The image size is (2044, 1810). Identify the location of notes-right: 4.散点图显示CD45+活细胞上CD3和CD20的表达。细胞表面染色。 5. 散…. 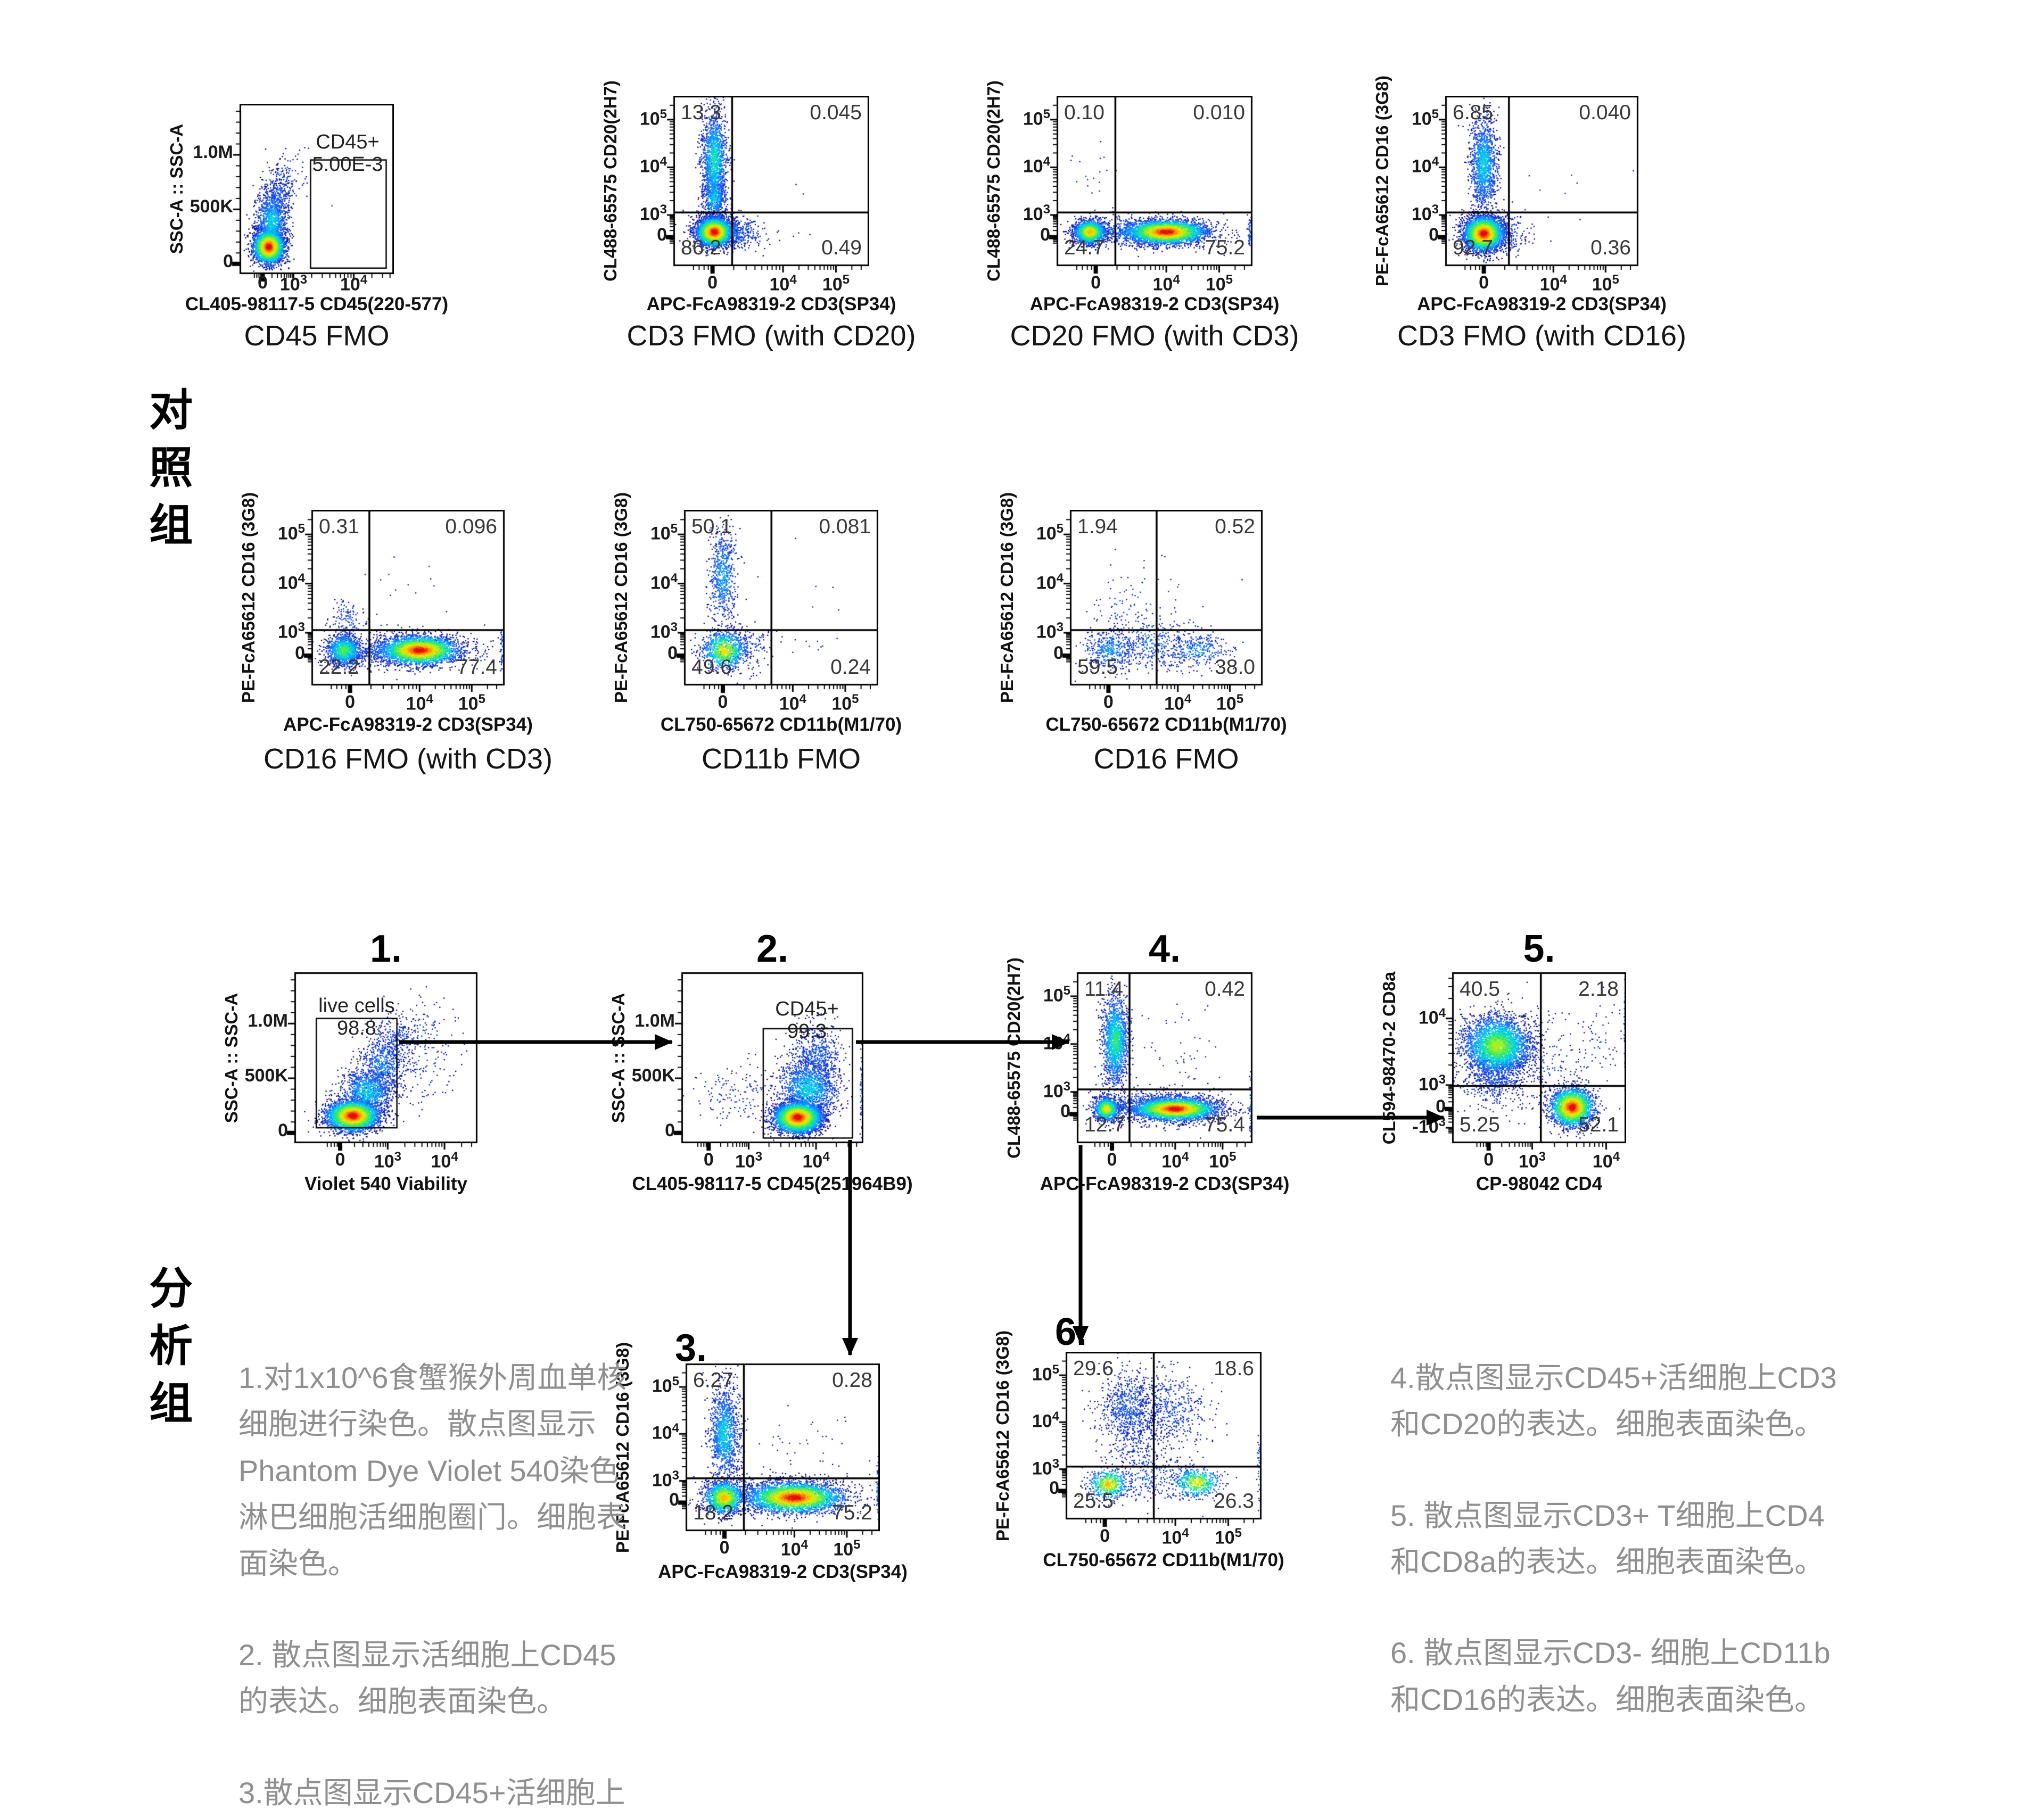
(1613, 1560).